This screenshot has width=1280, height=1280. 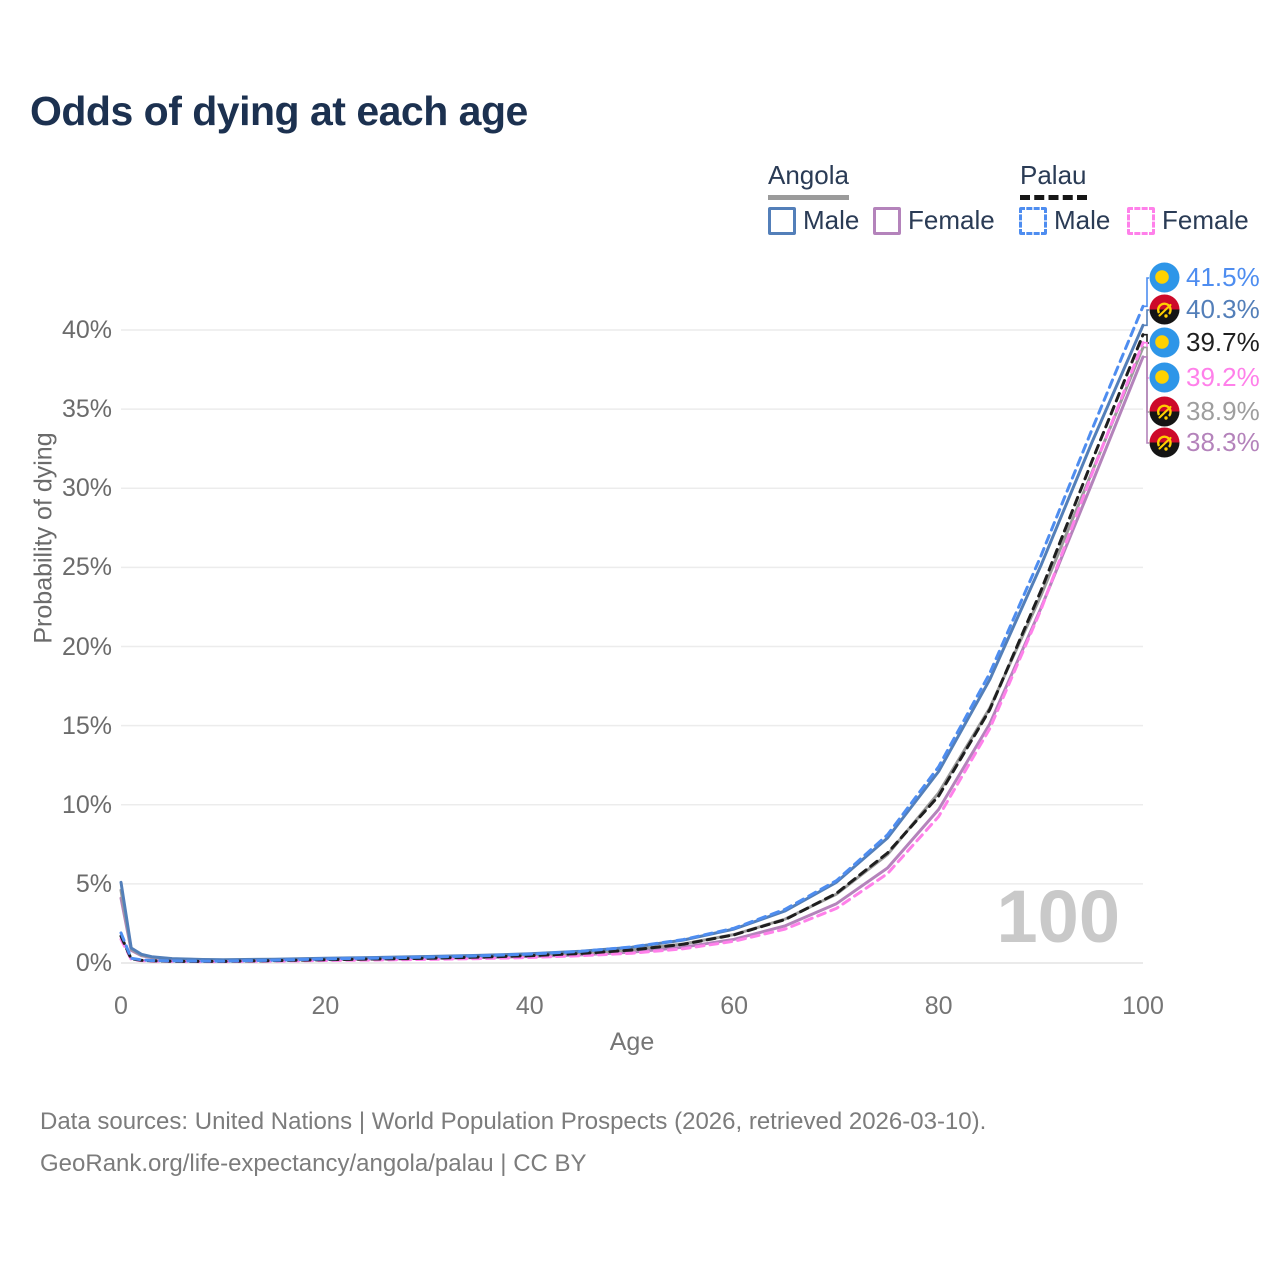 I want to click on x-tick-label: 20, so click(x=325, y=1006).